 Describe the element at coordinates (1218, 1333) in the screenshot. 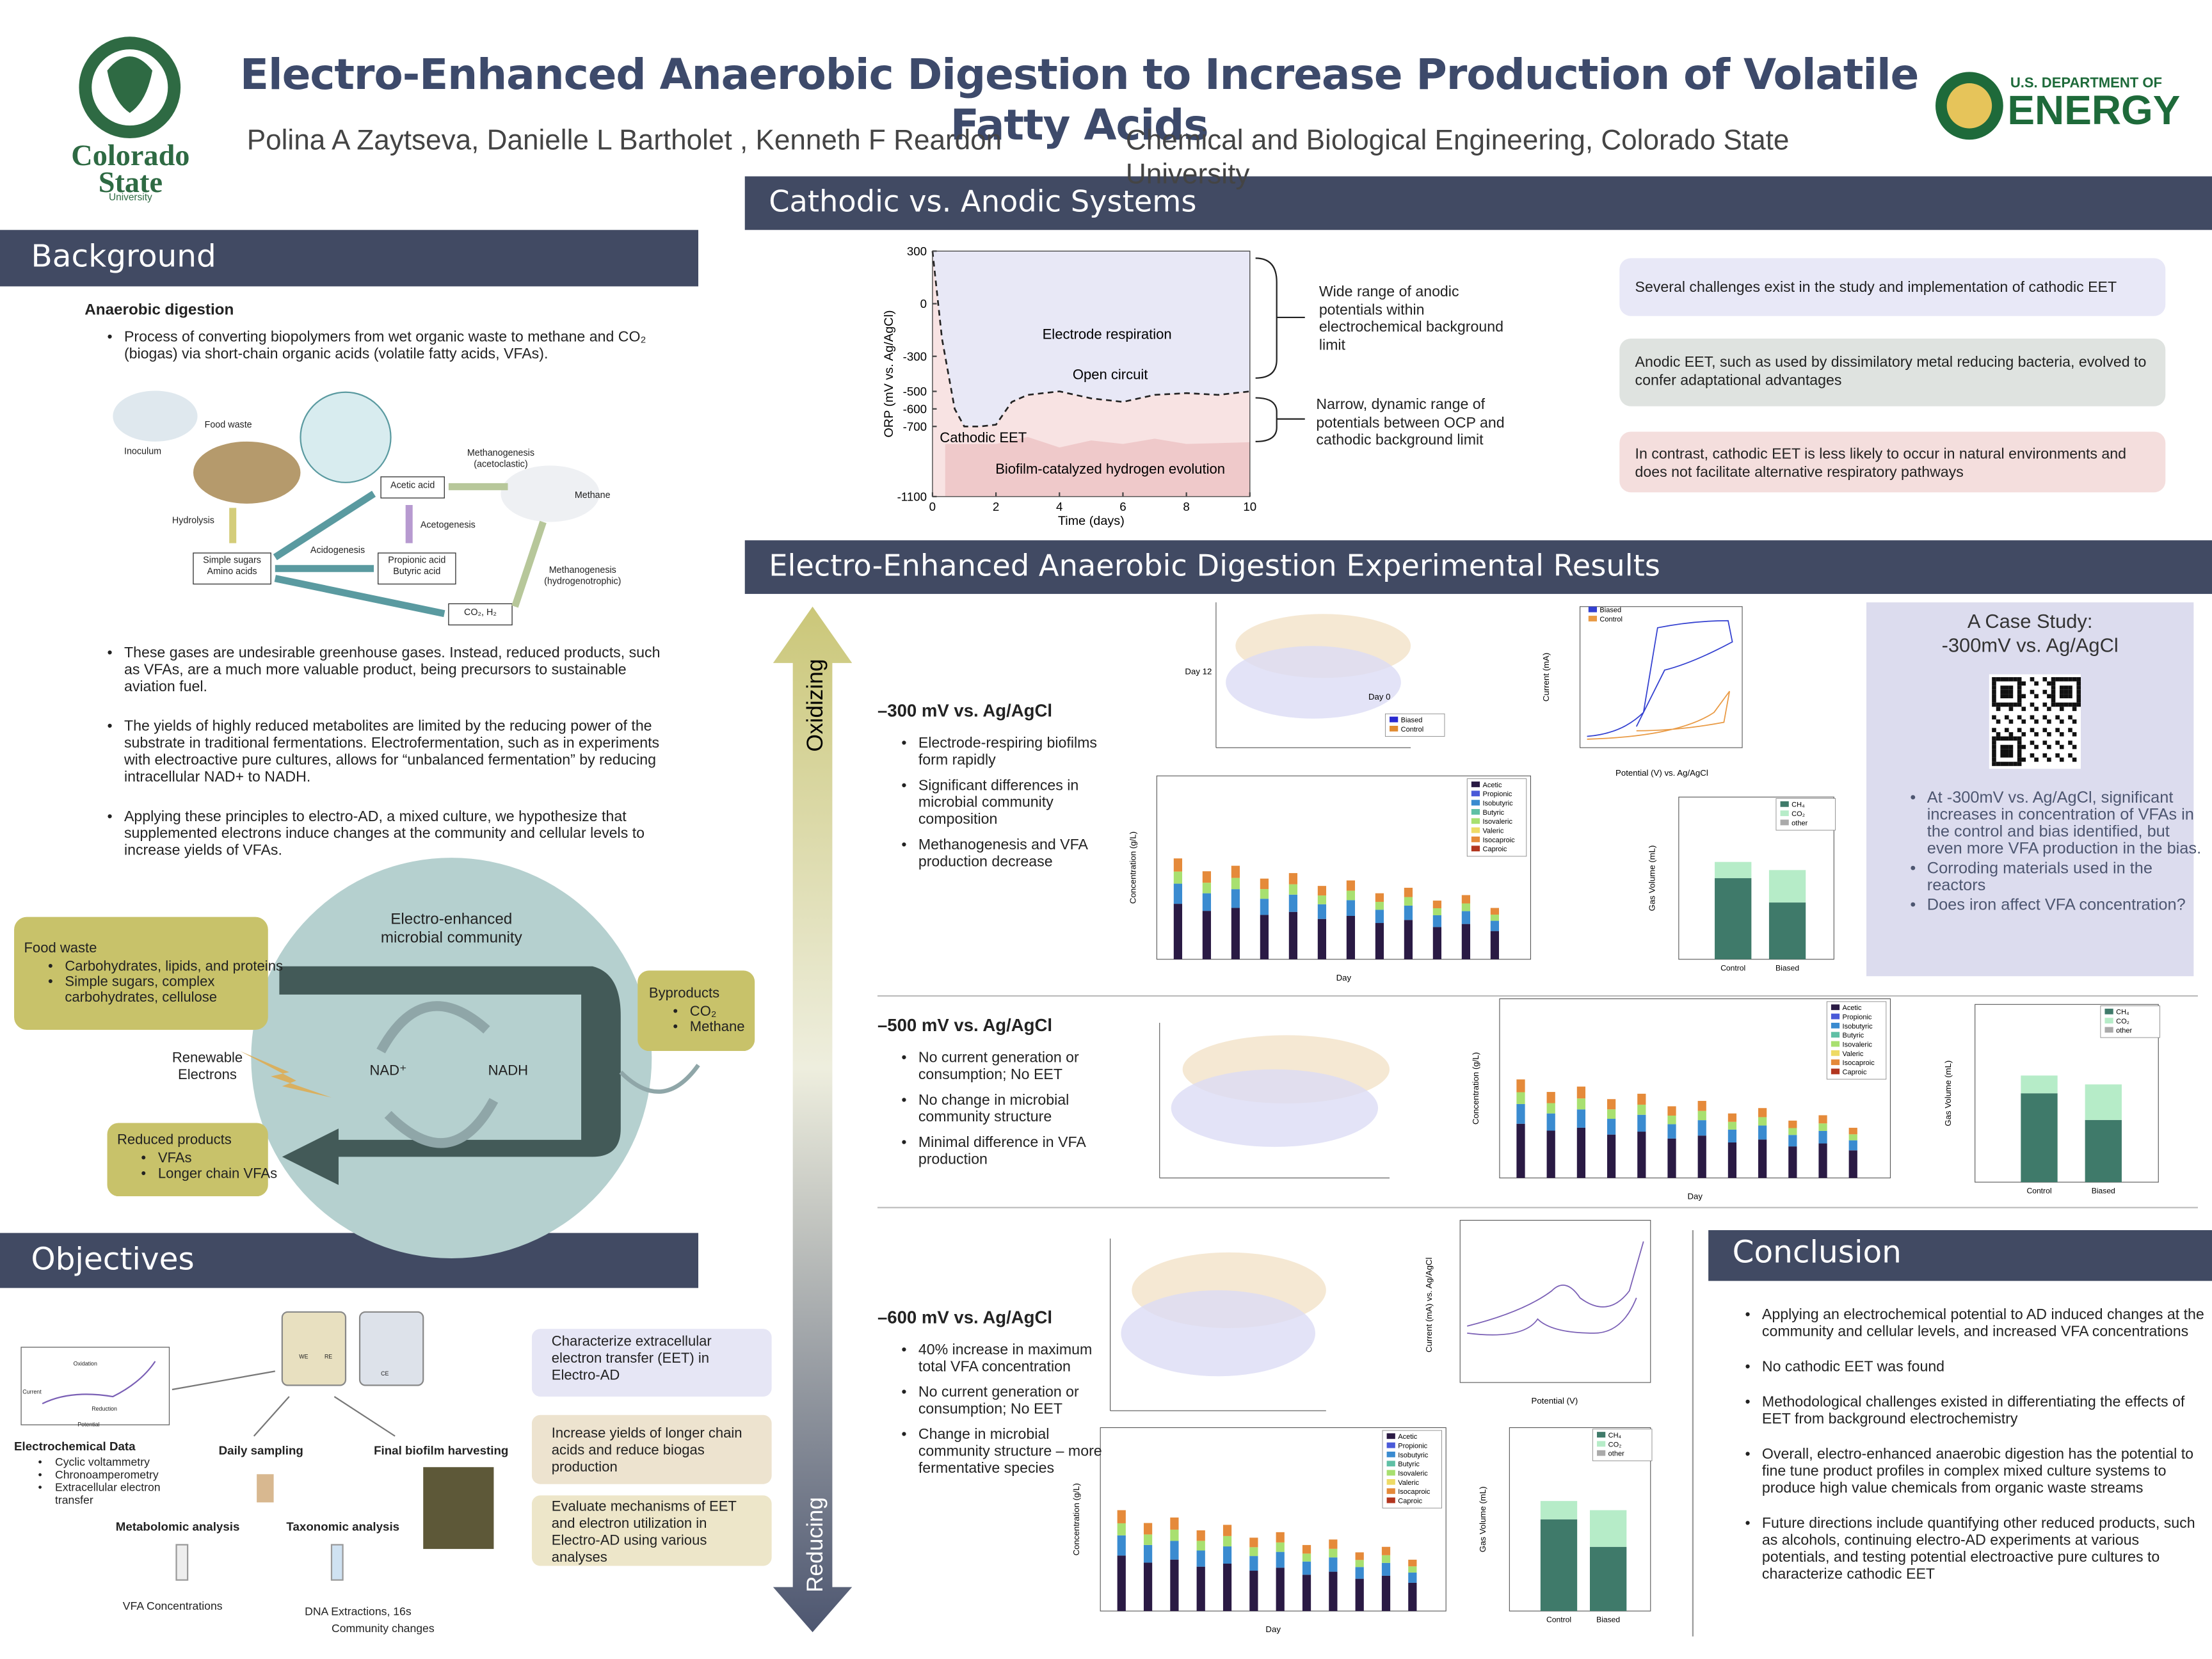

I see `pca-ellipse` at that location.